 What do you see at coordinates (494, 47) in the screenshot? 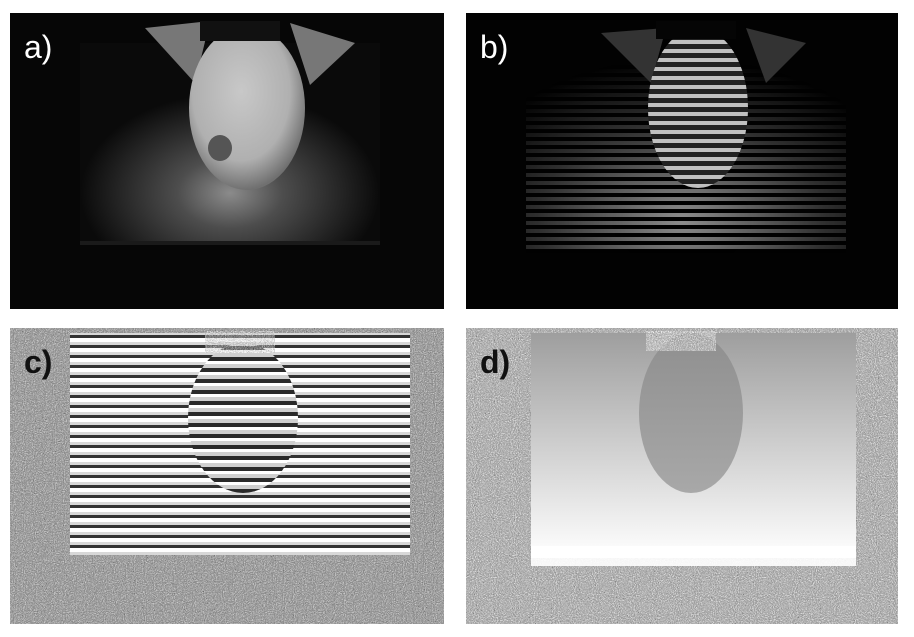
I see `panel-label-b: b)` at bounding box center [494, 47].